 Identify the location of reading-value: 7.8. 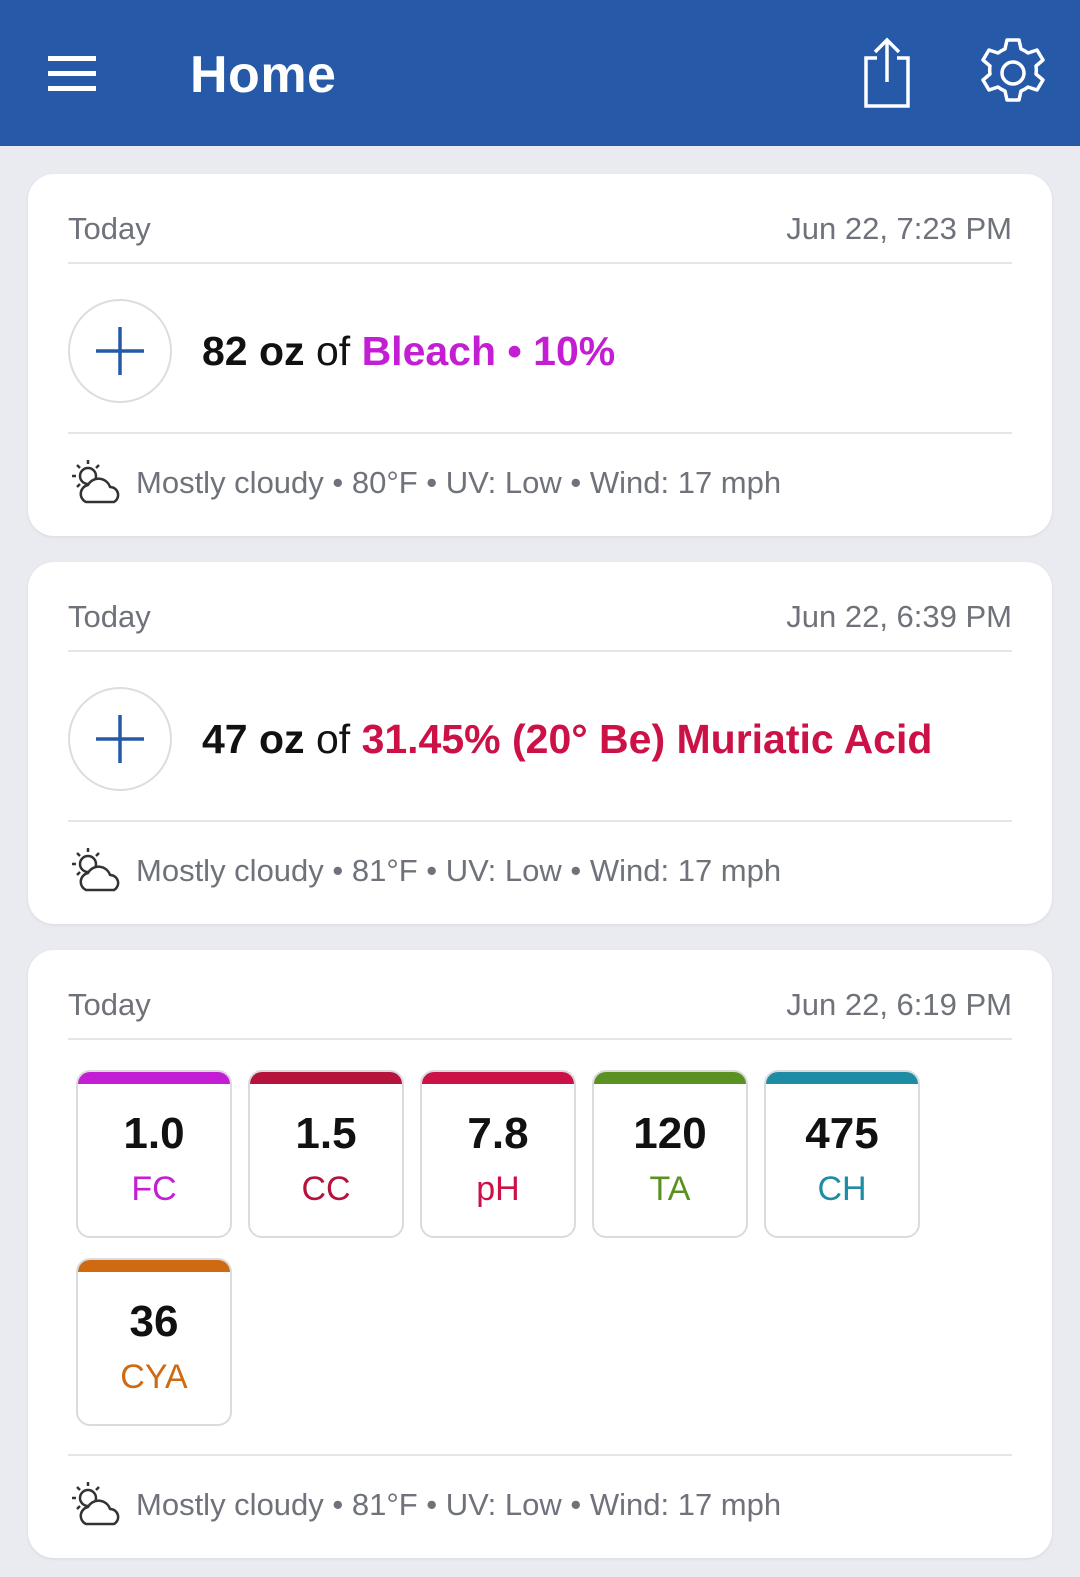
(498, 1133).